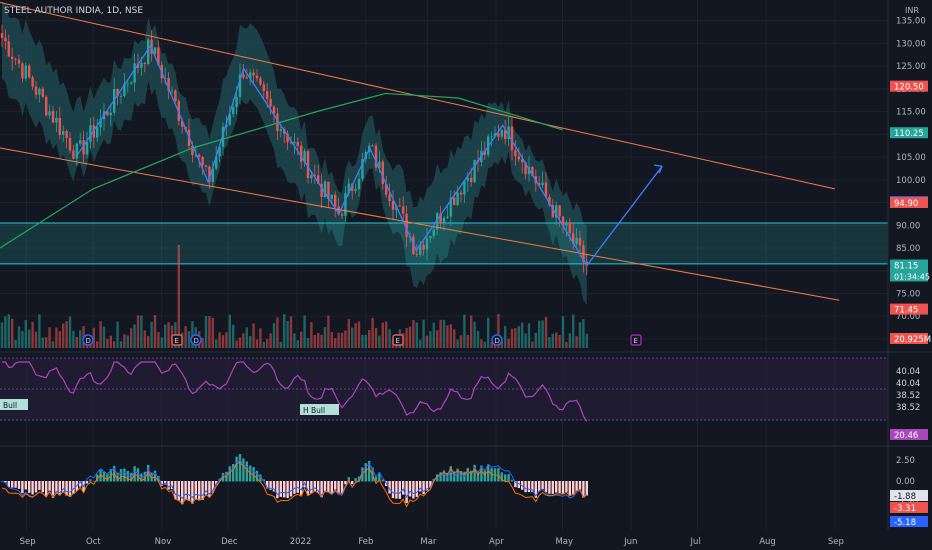 This screenshot has width=932, height=550. What do you see at coordinates (229, 542) in the screenshot?
I see `time-tick-label: Dec` at bounding box center [229, 542].